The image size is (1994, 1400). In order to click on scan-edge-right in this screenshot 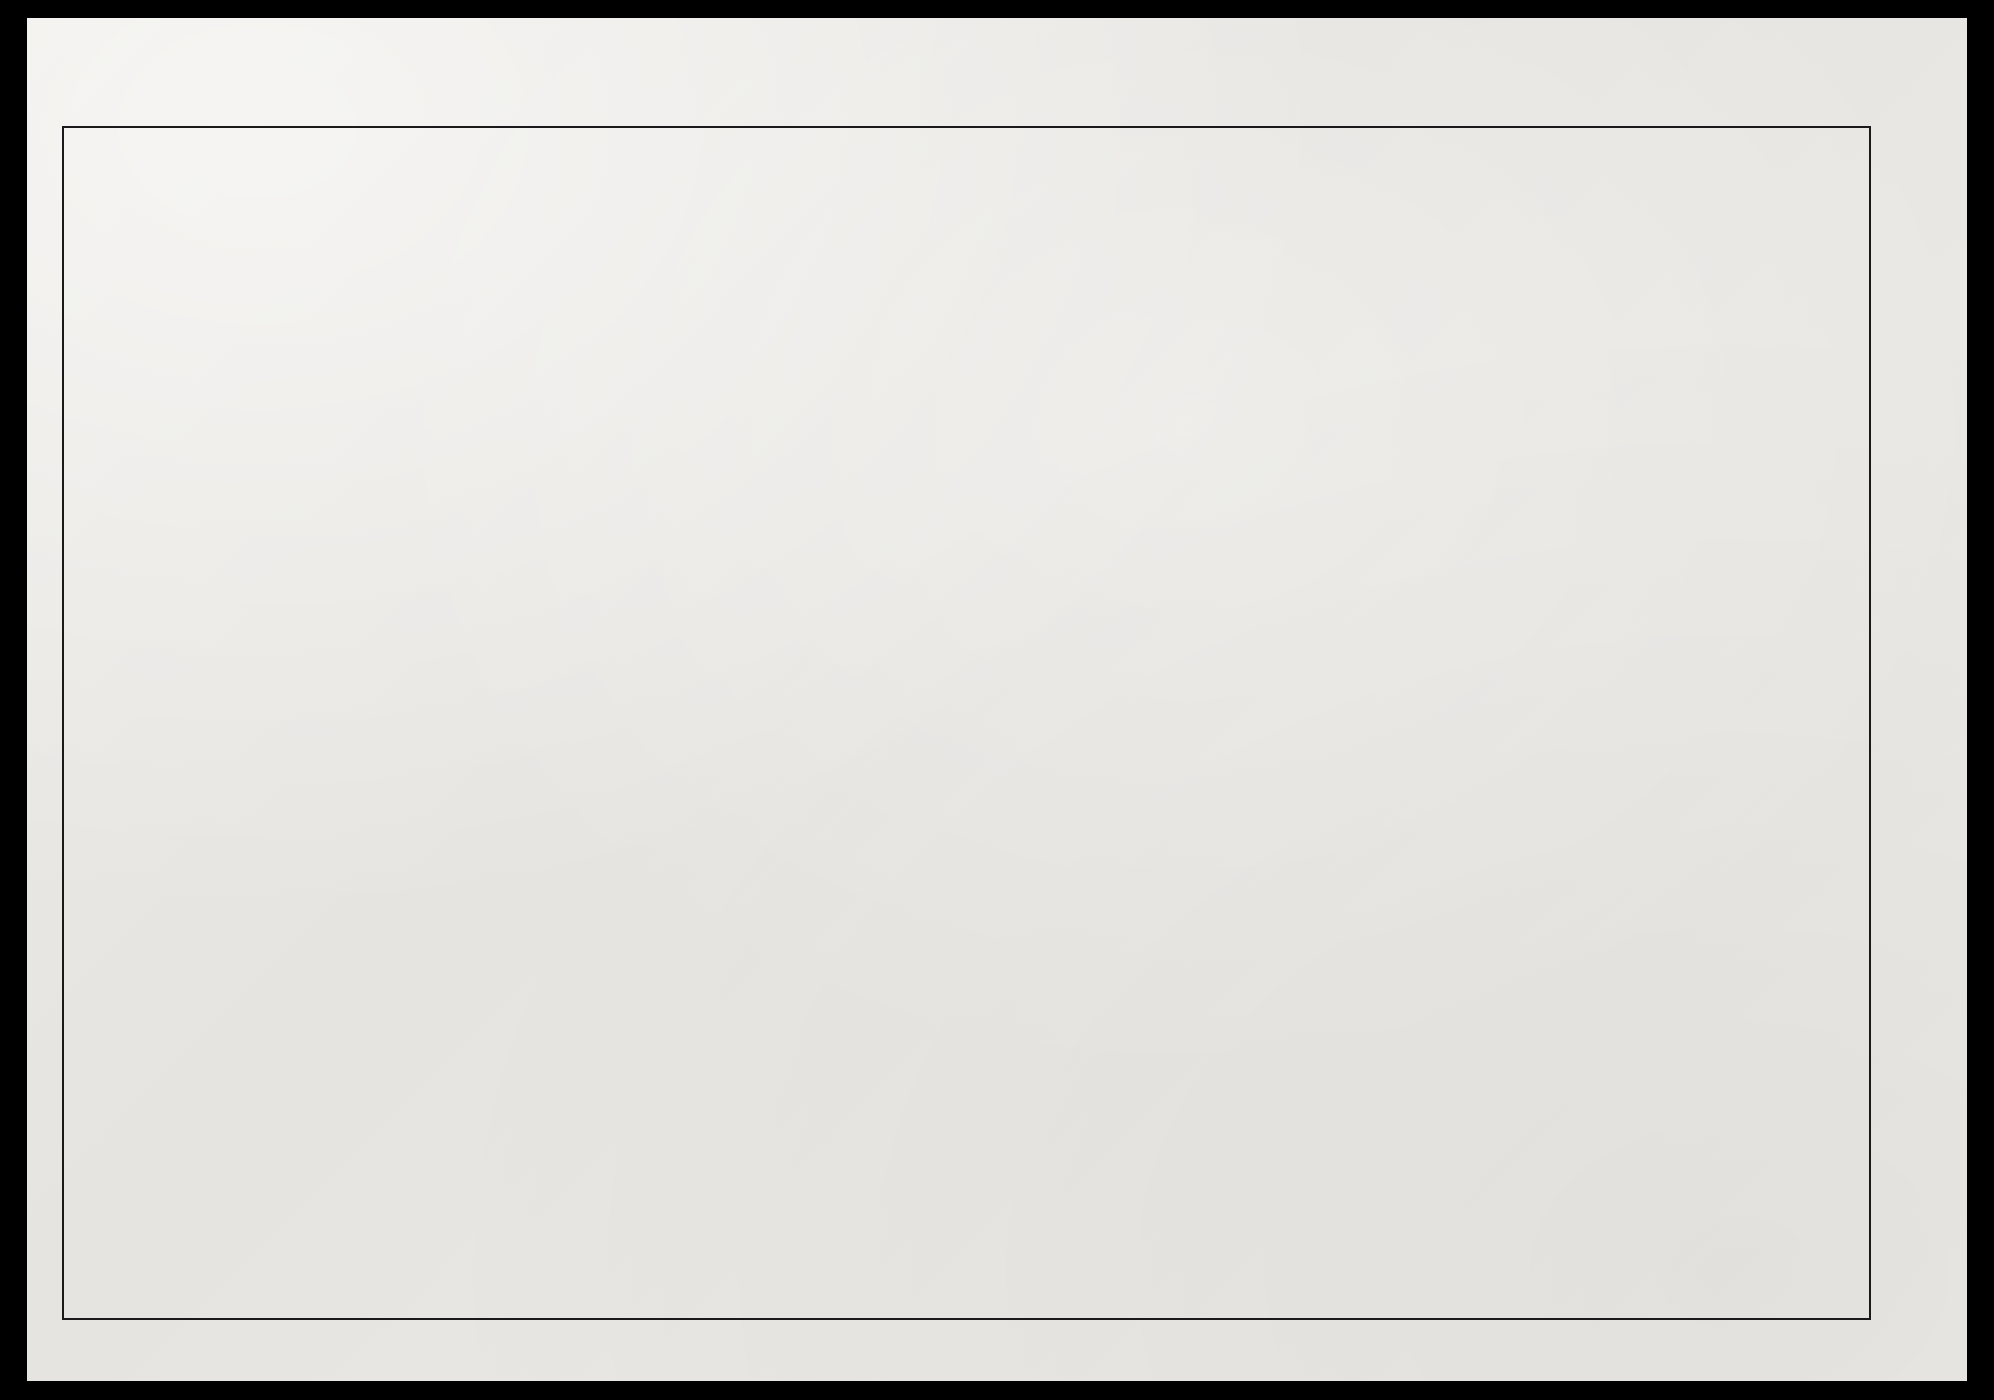, I will do `click(1980, 700)`.